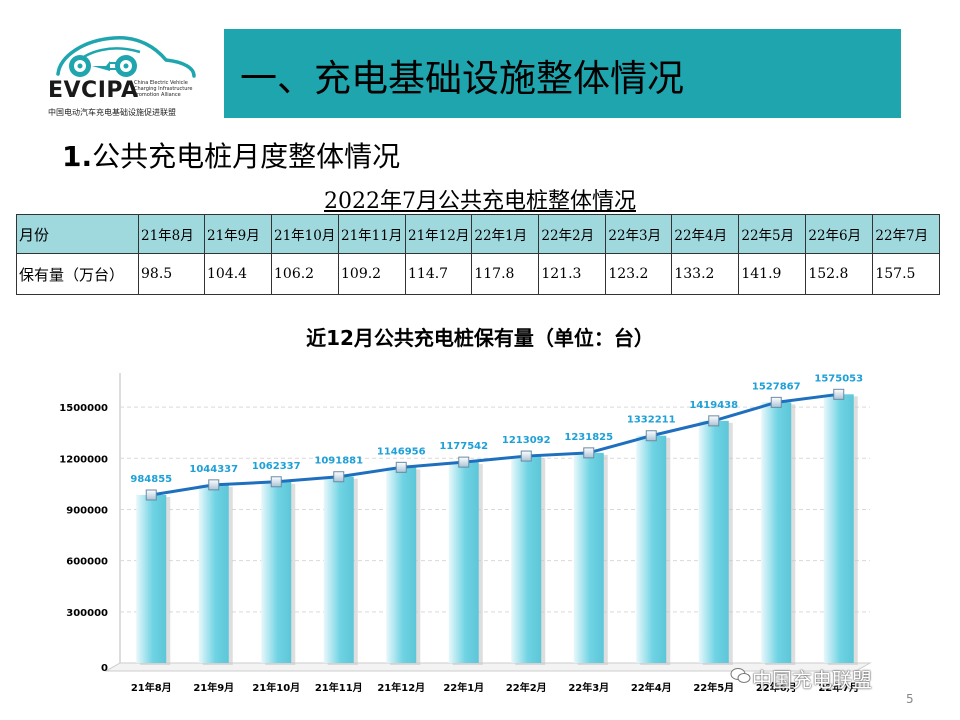 This screenshot has height=720, width=960. Describe the element at coordinates (526, 687) in the screenshot. I see `x-tick-label: 22年2月` at that location.